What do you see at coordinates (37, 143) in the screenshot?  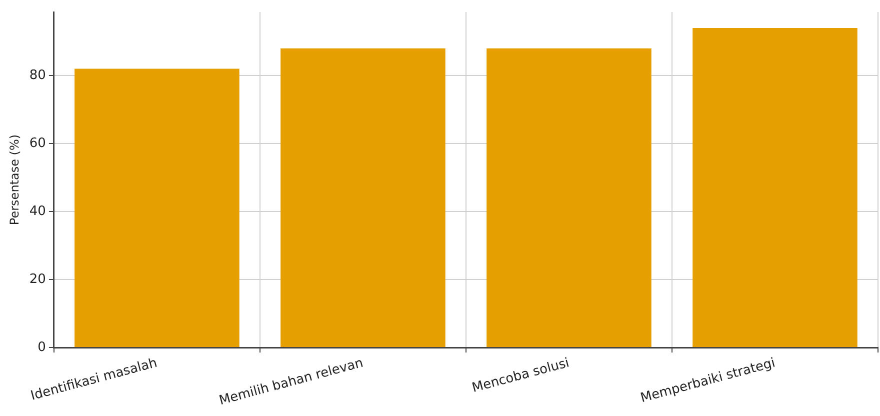 I see `y-tick-label: 60` at bounding box center [37, 143].